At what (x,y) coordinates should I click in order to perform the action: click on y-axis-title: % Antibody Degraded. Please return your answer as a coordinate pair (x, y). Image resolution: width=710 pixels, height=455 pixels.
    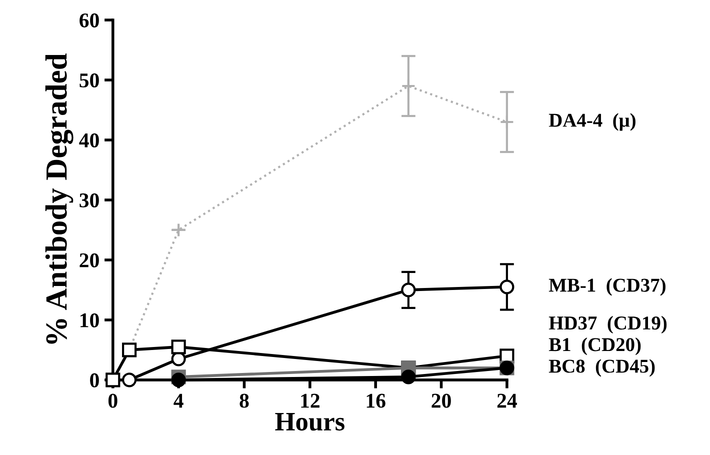
    Looking at the image, I should click on (59, 198).